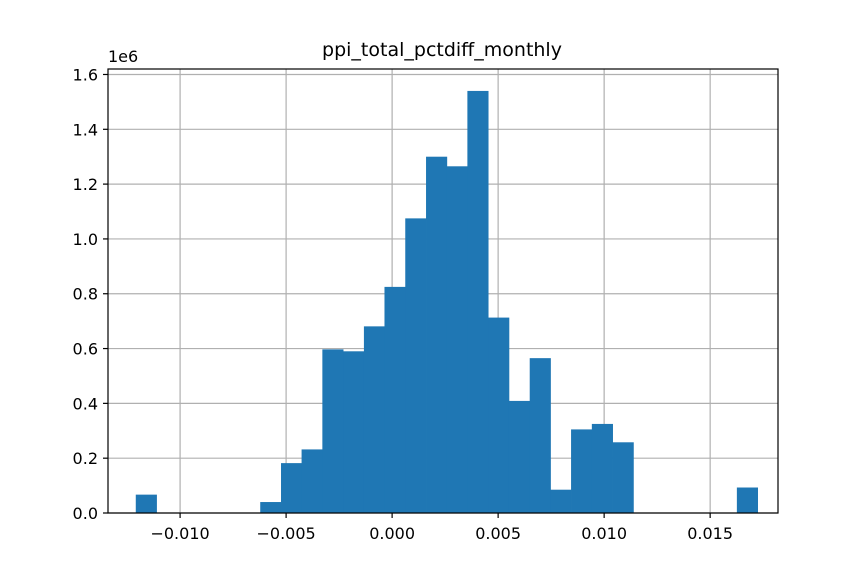 Image resolution: width=864 pixels, height=576 pixels. Describe the element at coordinates (85, 513) in the screenshot. I see `y-tick-label-0: 0.0` at that location.